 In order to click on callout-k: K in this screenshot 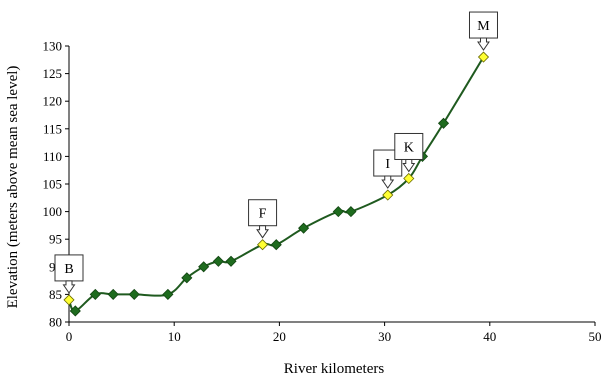, I will do `click(409, 152)`.